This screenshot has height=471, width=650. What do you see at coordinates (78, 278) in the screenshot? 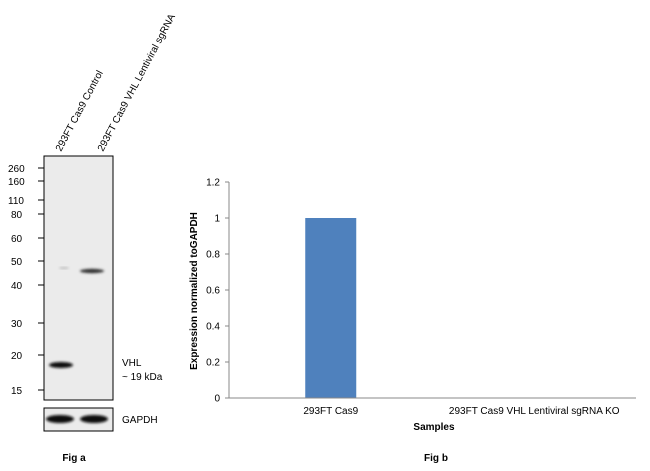
I see `blot-membrane` at bounding box center [78, 278].